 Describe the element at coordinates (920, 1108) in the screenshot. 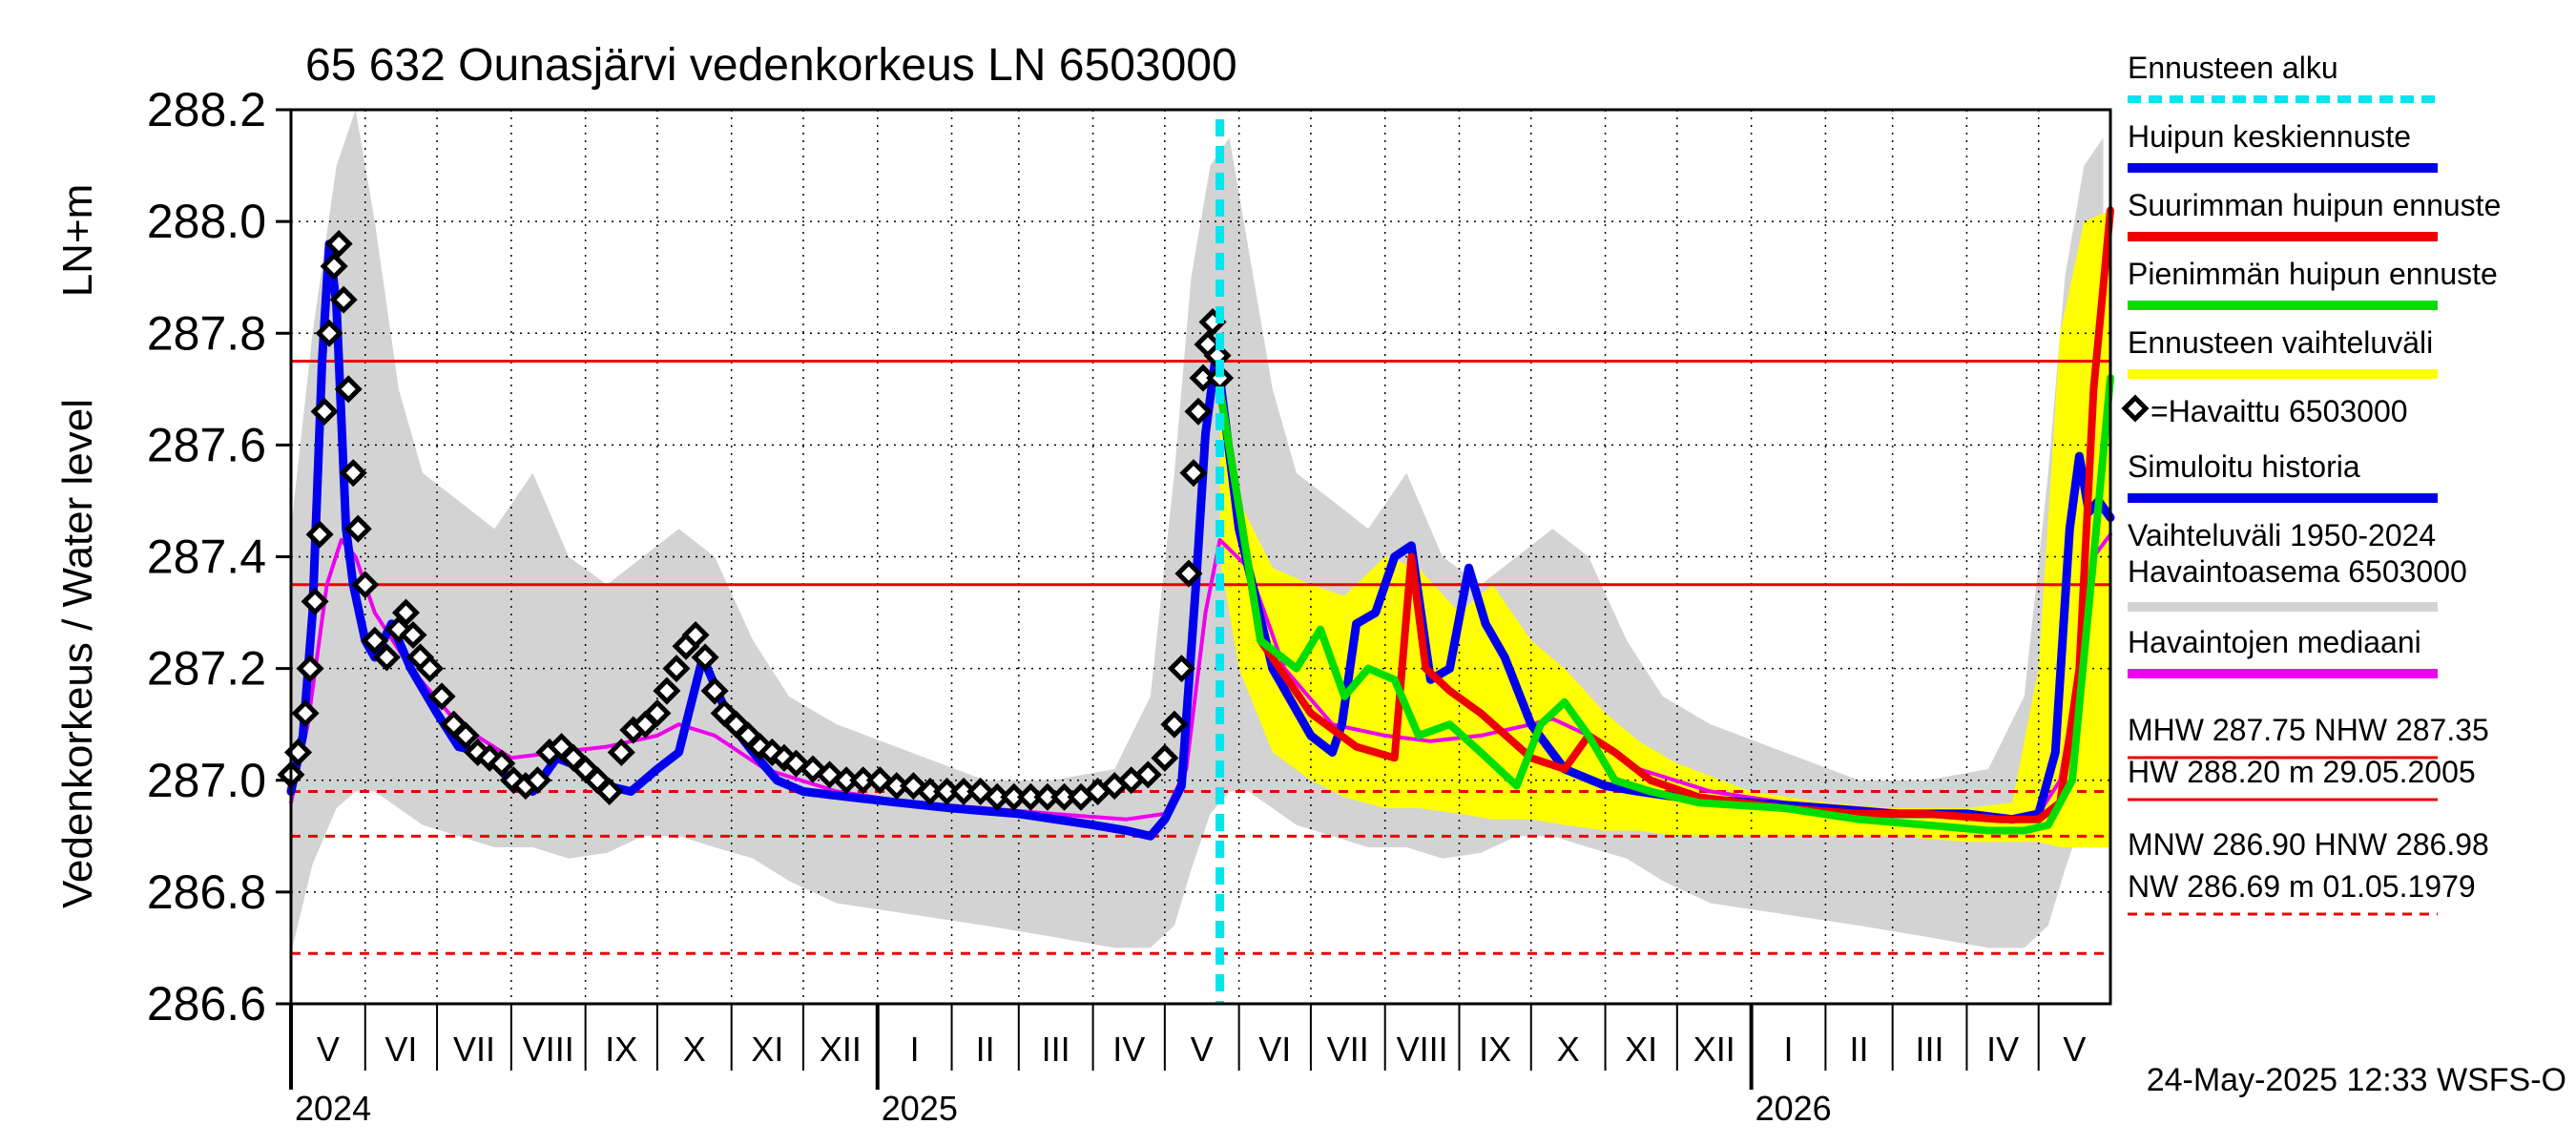

I see `year-label: 2025` at that location.